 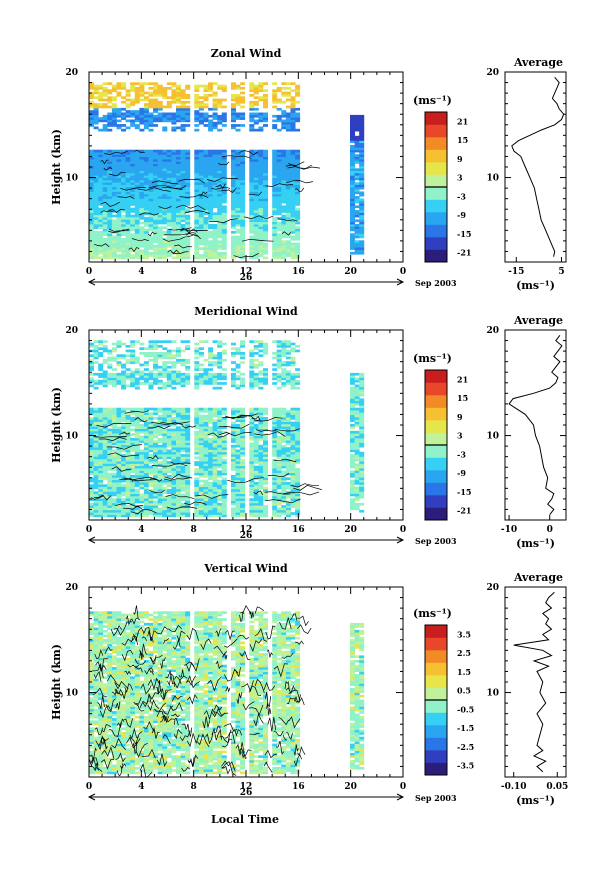 What do you see at coordinates (126, 197) in the screenshot?
I see `contour-line` at bounding box center [126, 197].